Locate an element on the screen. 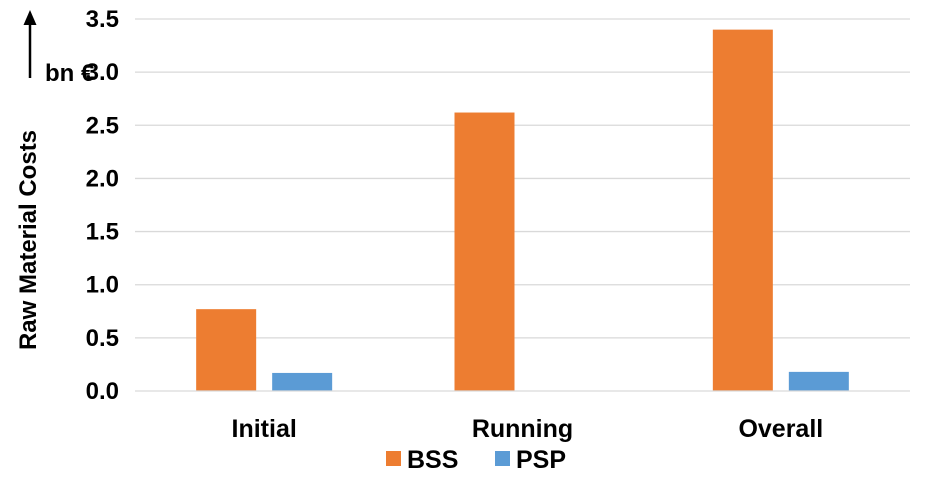 Image resolution: width=925 pixels, height=480 pixels. y-axis-ticks: 0.0 0.5 1.0 1.5 2.0 2.5 3.0 3.5 is located at coordinates (102, 205).